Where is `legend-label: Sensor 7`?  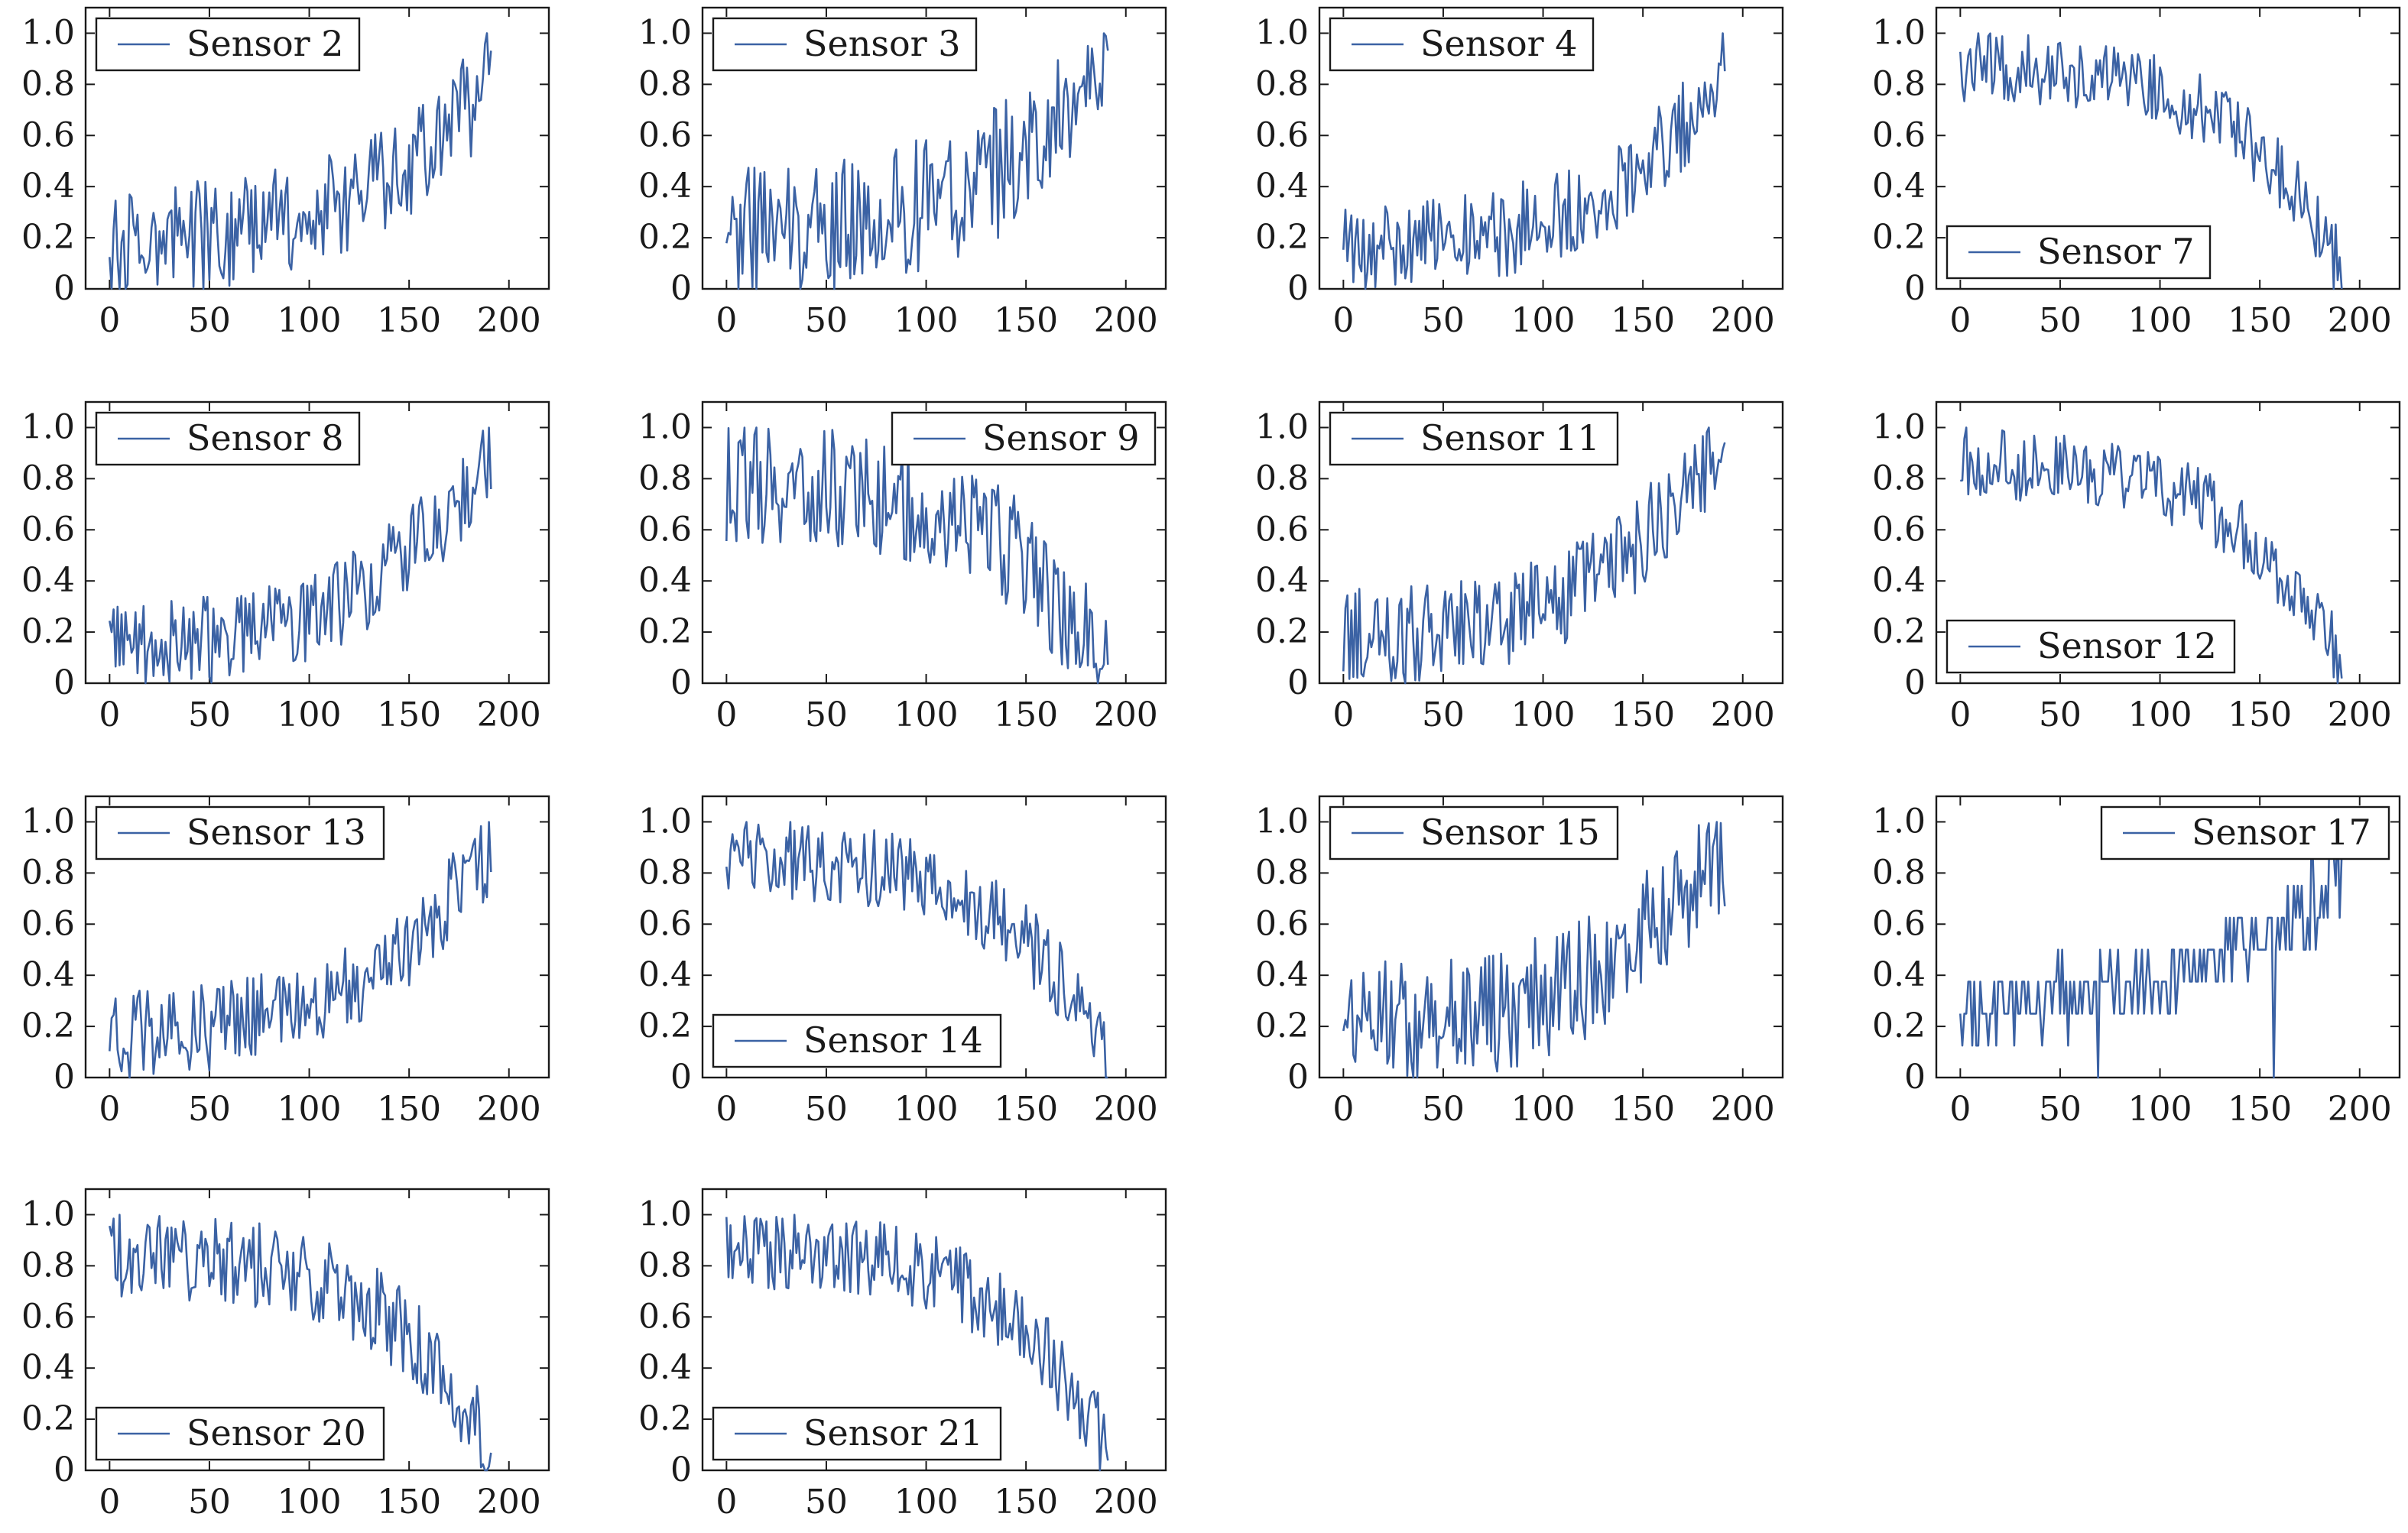
legend-label: Sensor 7 is located at coordinates (2116, 252).